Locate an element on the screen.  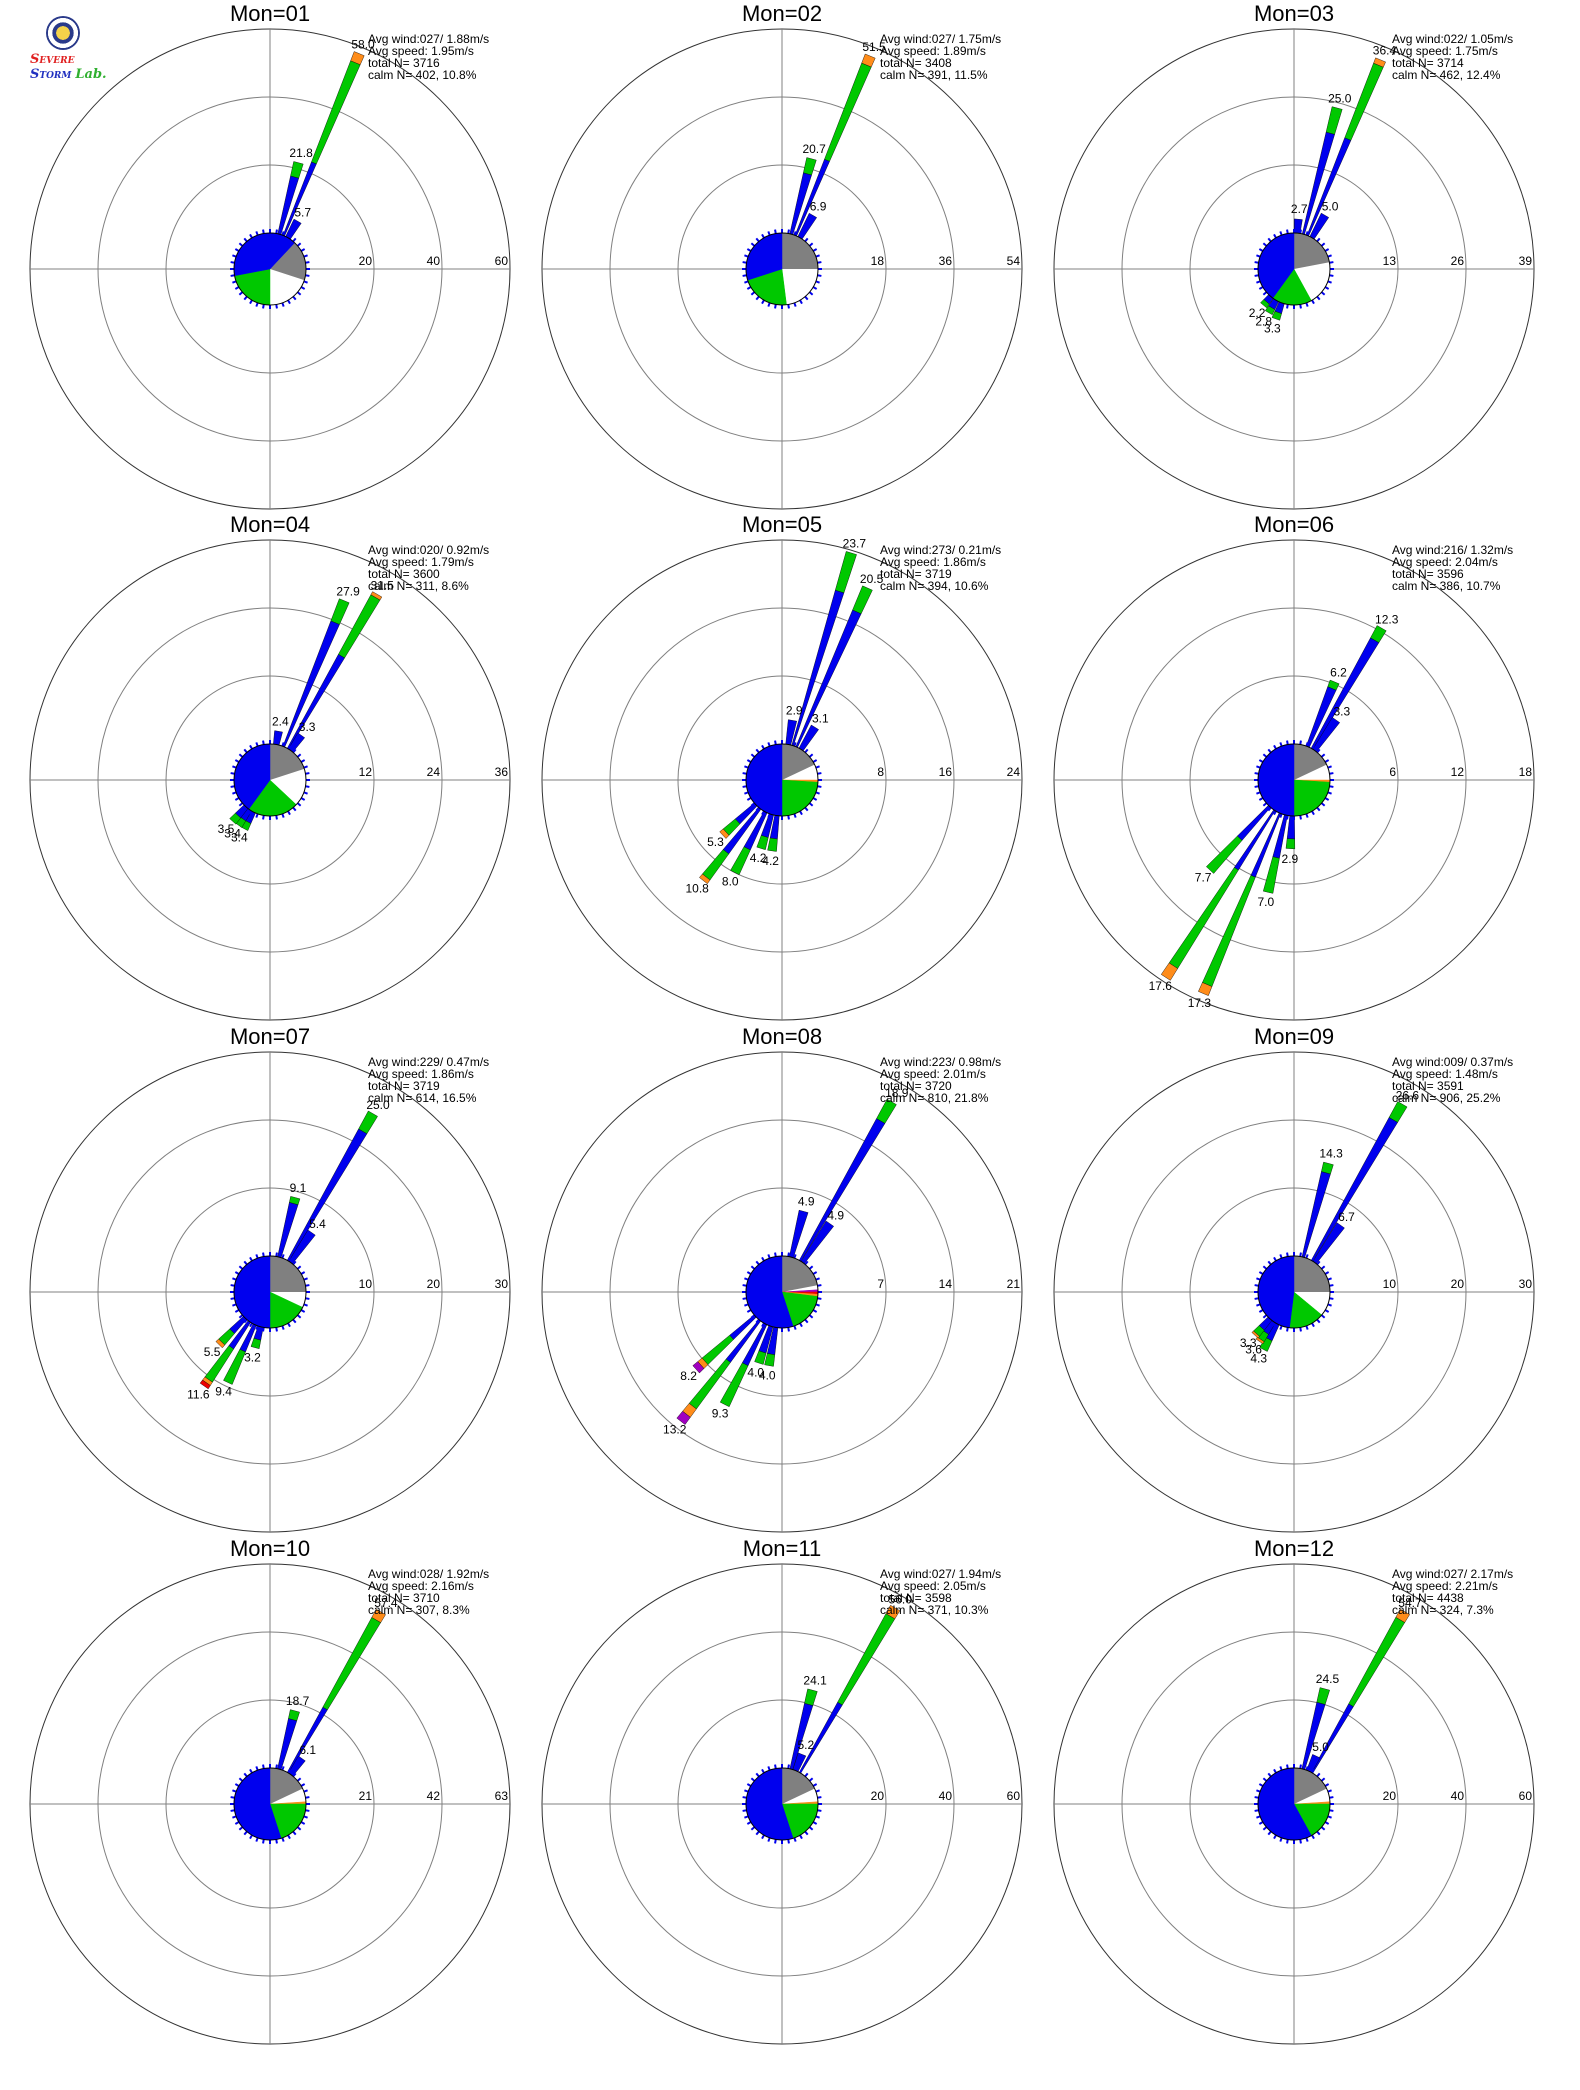
ring-label: 12 is located at coordinates (1458, 772).